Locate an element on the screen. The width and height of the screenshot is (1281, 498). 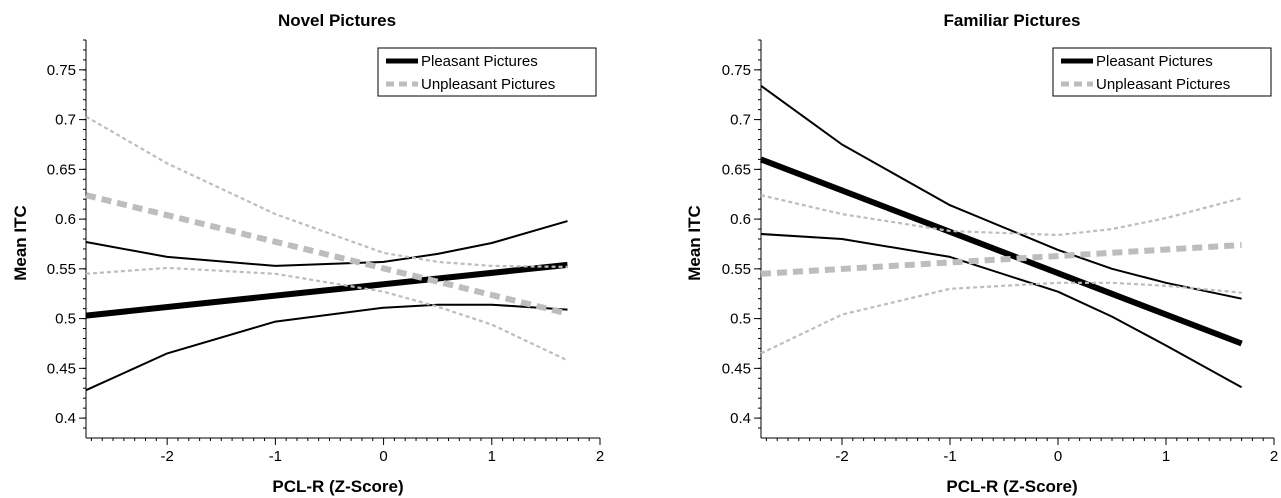
unpleasant-pictures-ci-lower is located at coordinates (1001, 318).